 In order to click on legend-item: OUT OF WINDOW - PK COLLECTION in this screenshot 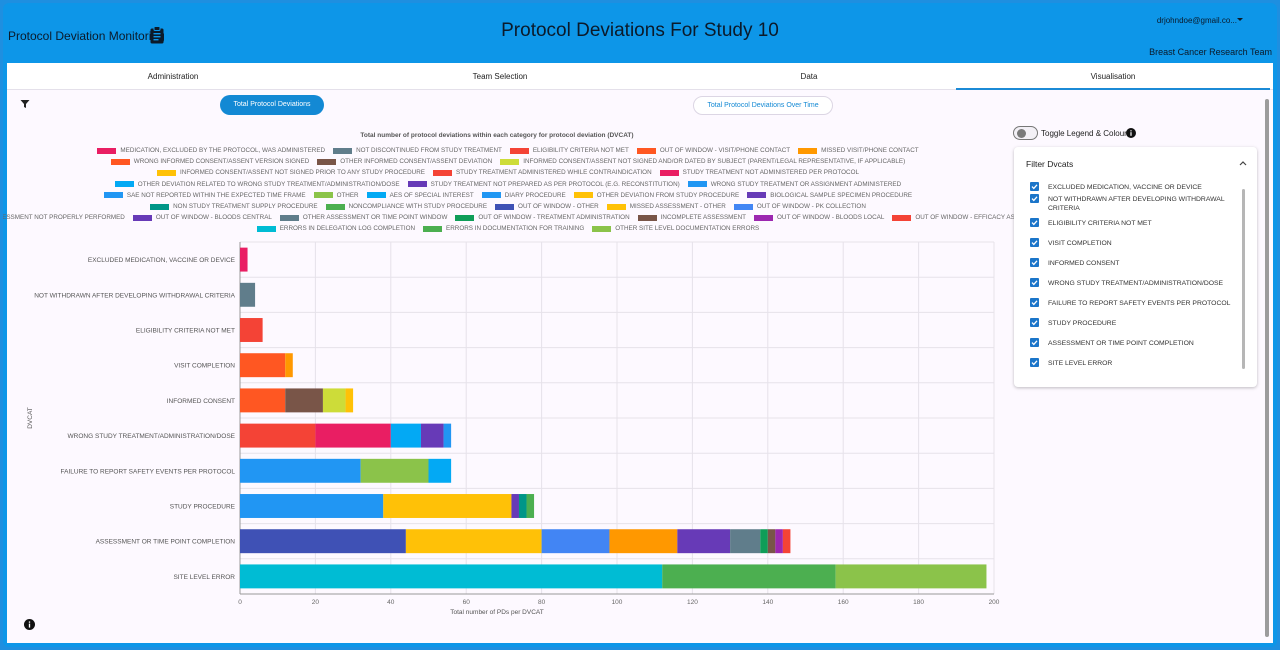, I will do `click(799, 206)`.